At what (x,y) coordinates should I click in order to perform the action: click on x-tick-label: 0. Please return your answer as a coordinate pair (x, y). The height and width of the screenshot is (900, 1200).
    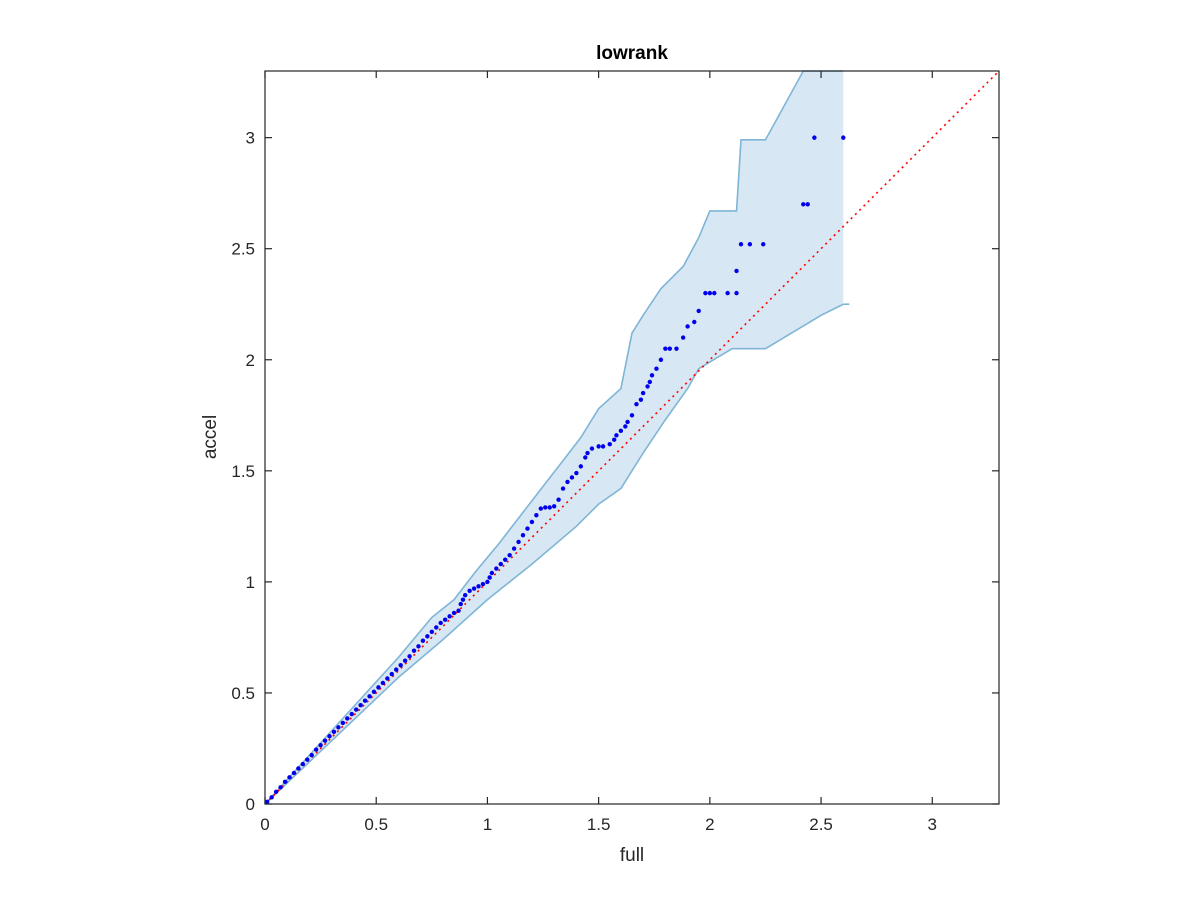
    Looking at the image, I should click on (264, 824).